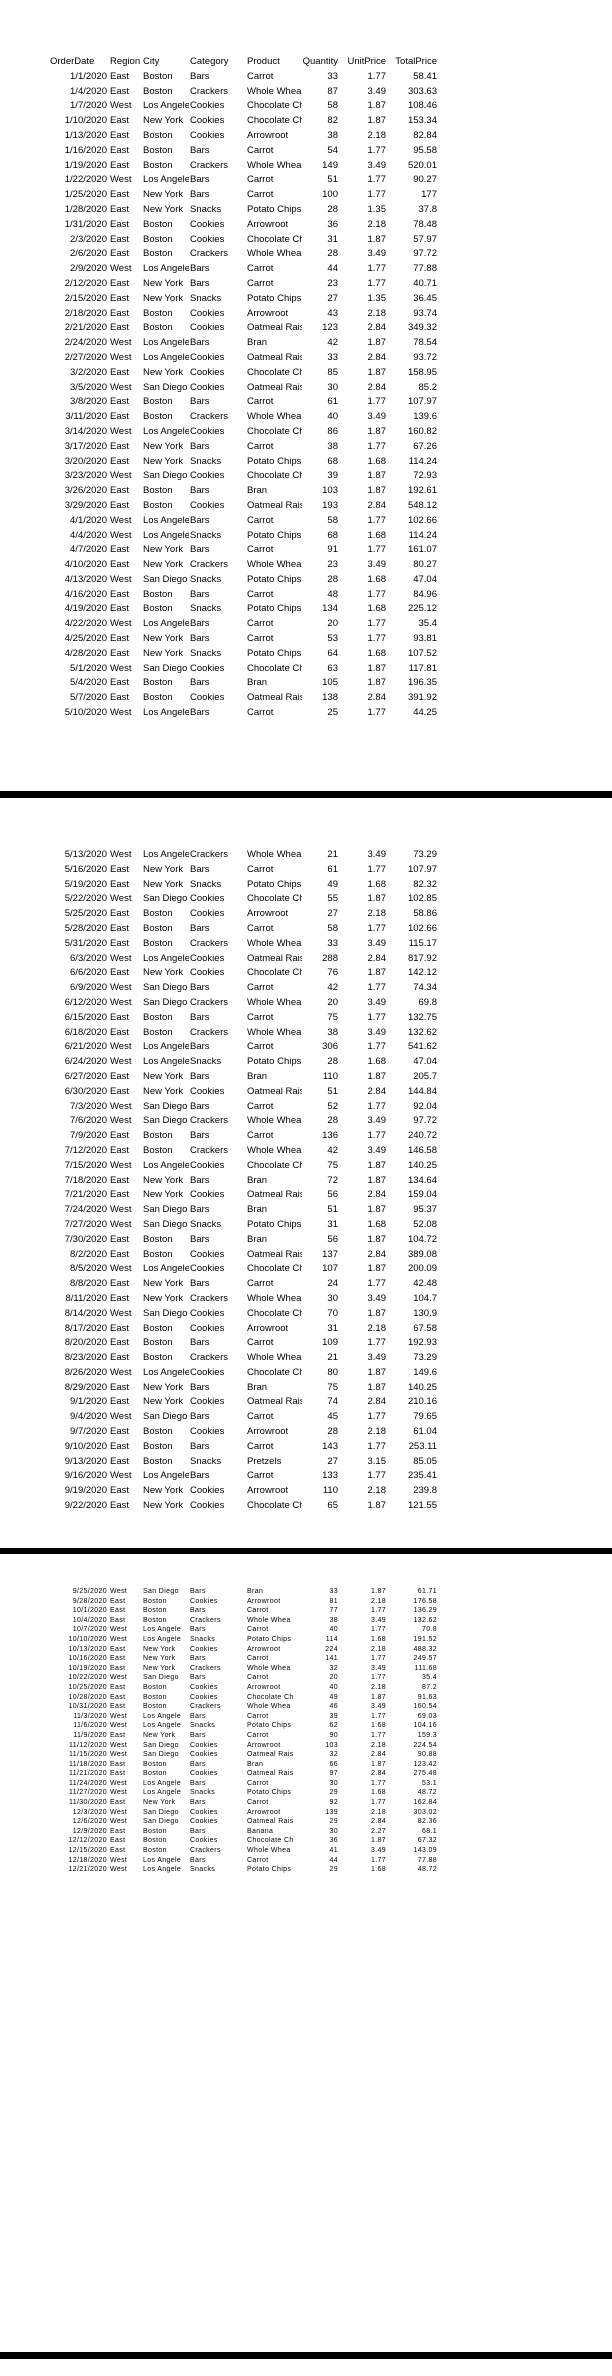 The width and height of the screenshot is (612, 2376). I want to click on cell-totalprice: 153.34, so click(422, 121).